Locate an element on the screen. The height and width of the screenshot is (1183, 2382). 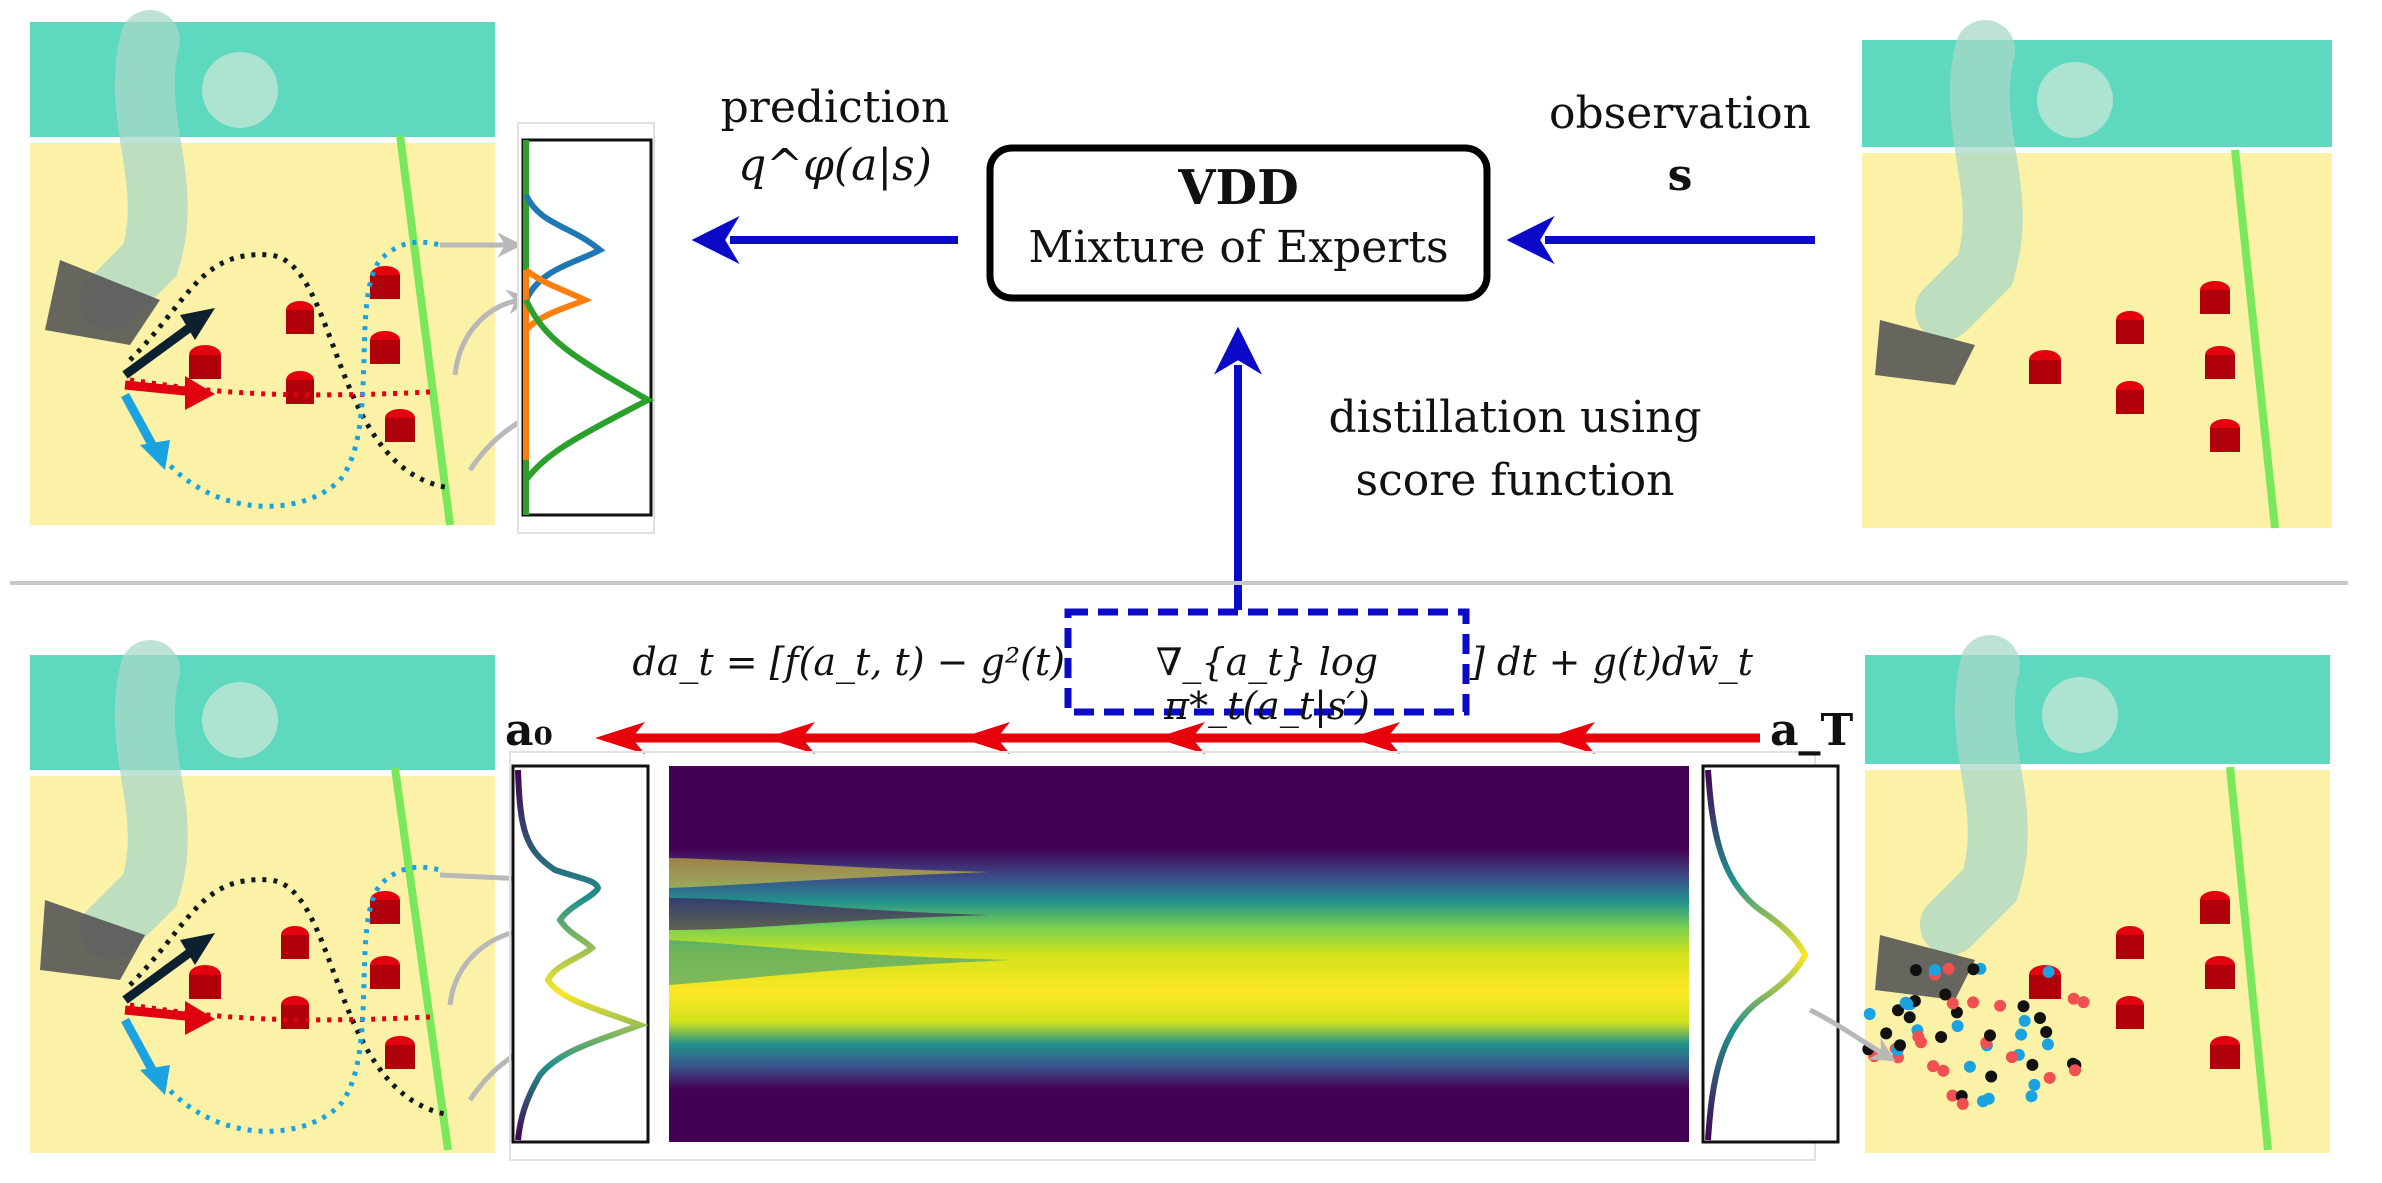
scene-bottom-left is located at coordinates (298, 896).